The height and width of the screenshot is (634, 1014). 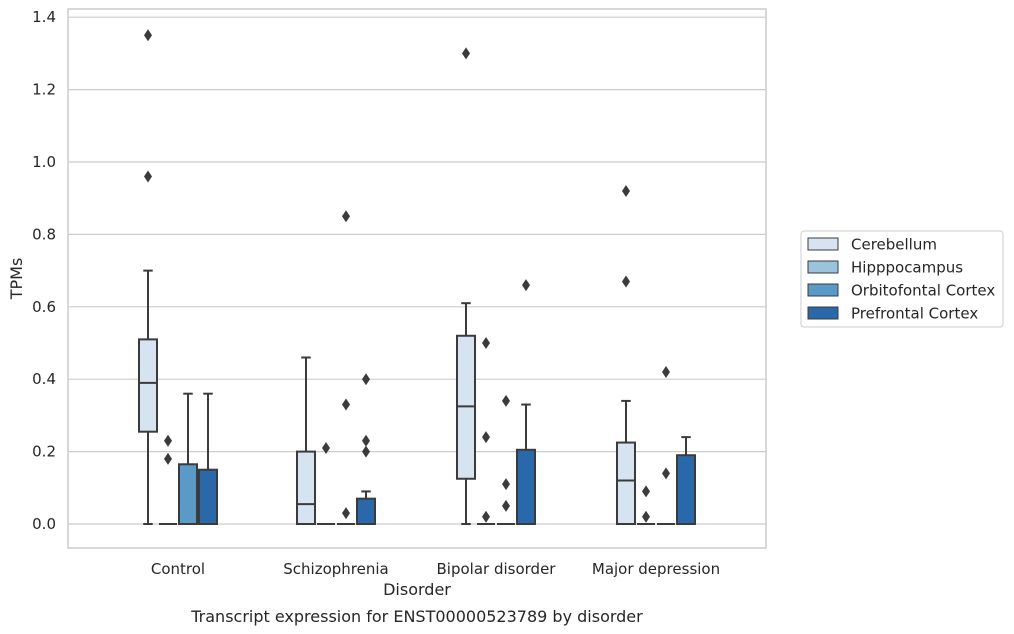 What do you see at coordinates (894, 245) in the screenshot?
I see `legend-label: Cerebellum` at bounding box center [894, 245].